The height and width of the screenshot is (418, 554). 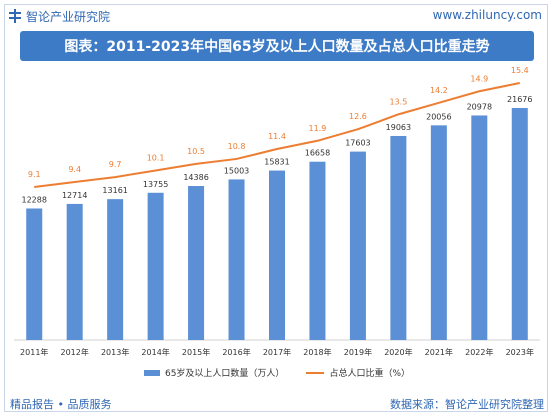 I want to click on legend-item-population: 65岁及以上人口数量（万人）, so click(x=214, y=372).